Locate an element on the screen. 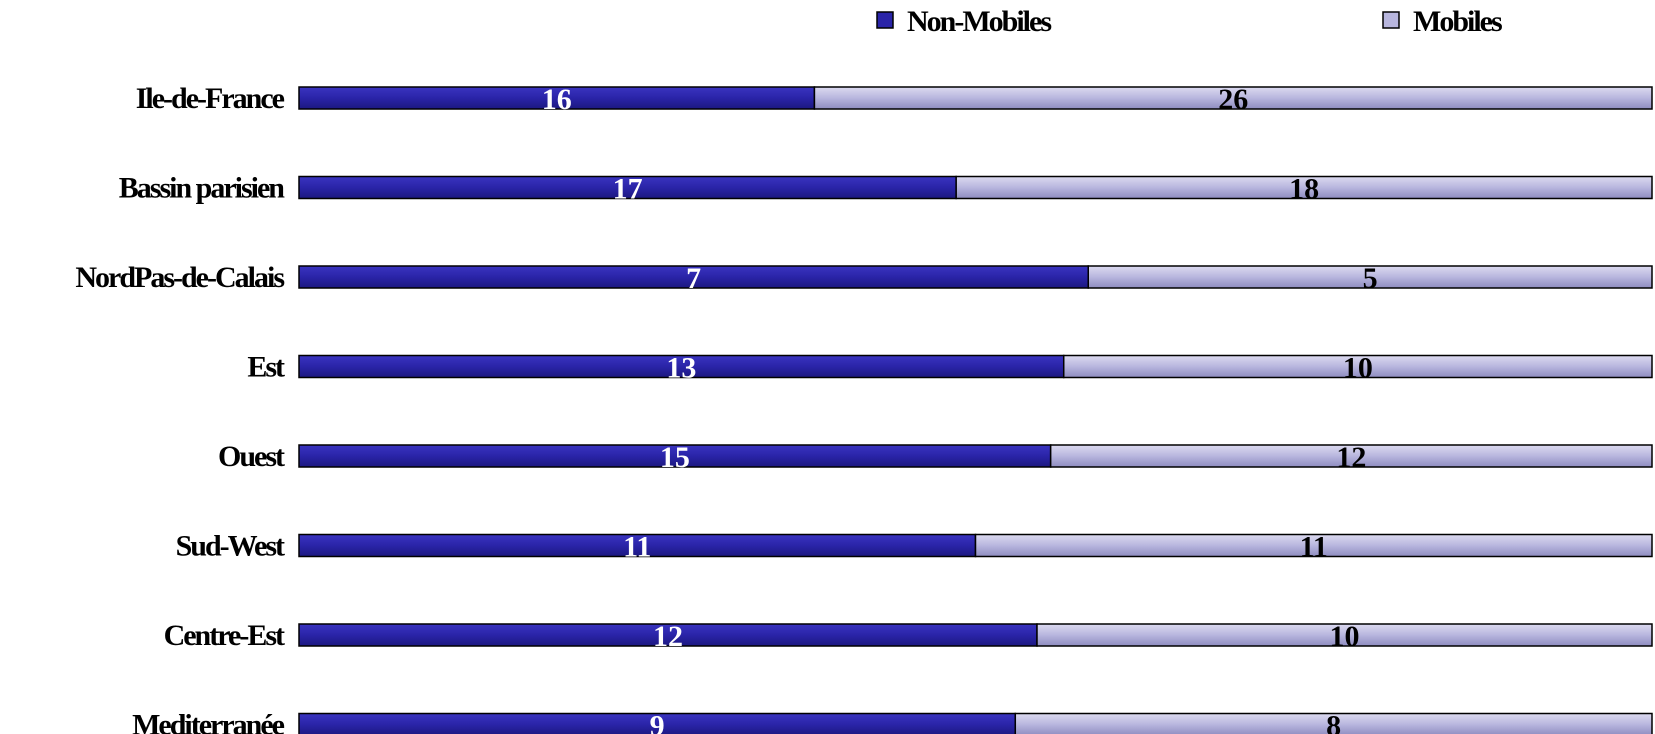 This screenshot has height=734, width=1655. bar-mobiles-ouest is located at coordinates (1351, 456).